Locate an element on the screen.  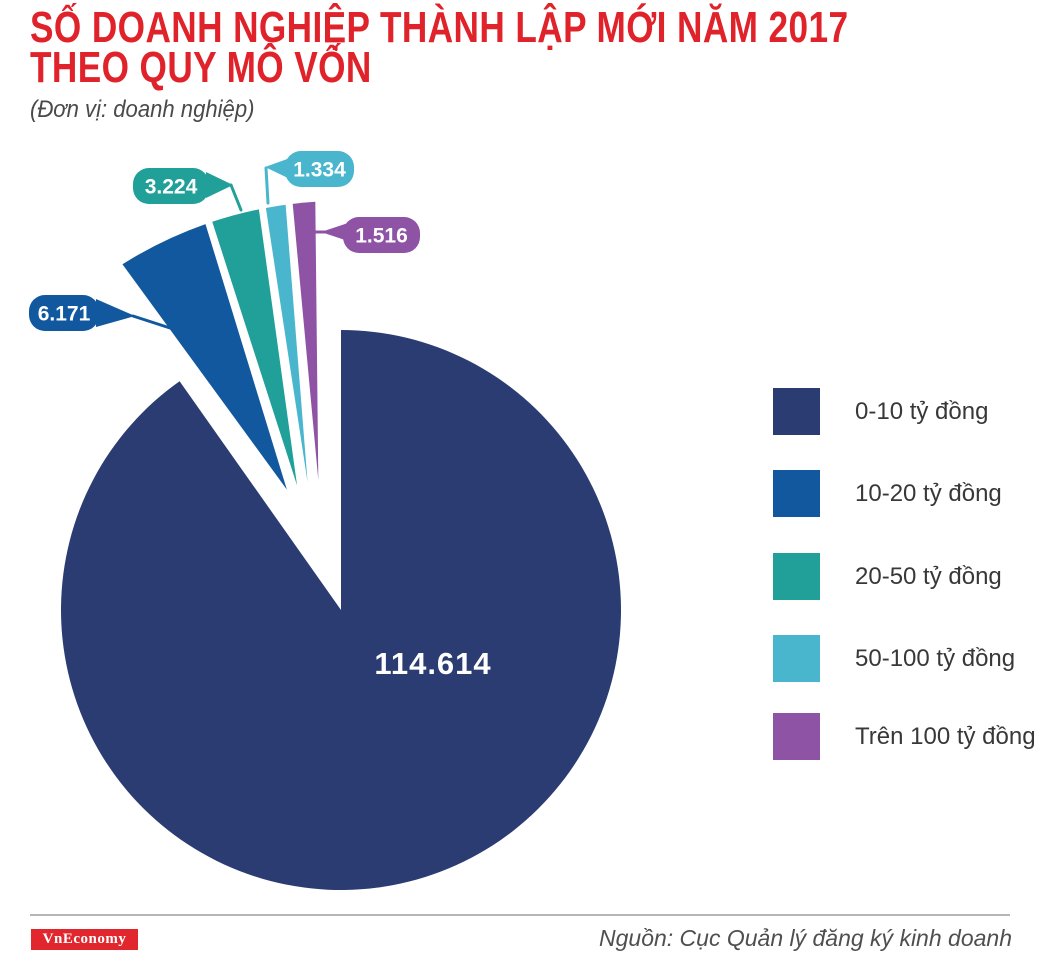
callout-value: 3.224 is located at coordinates (171, 187).